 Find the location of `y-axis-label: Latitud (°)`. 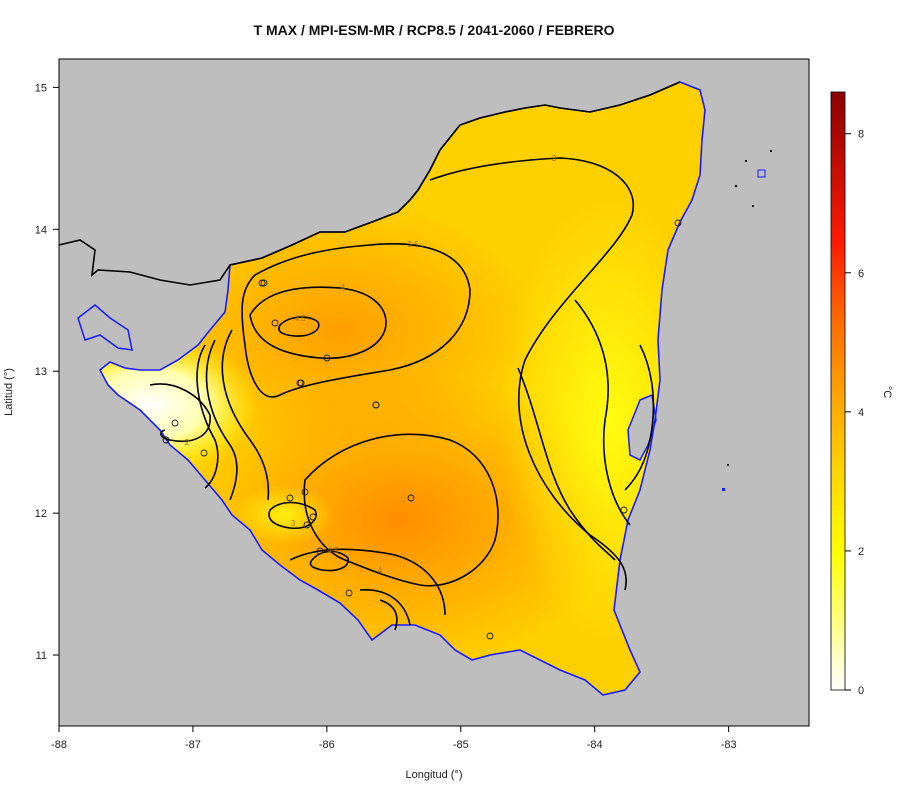

y-axis-label: Latitud (°) is located at coordinates (9, 392).